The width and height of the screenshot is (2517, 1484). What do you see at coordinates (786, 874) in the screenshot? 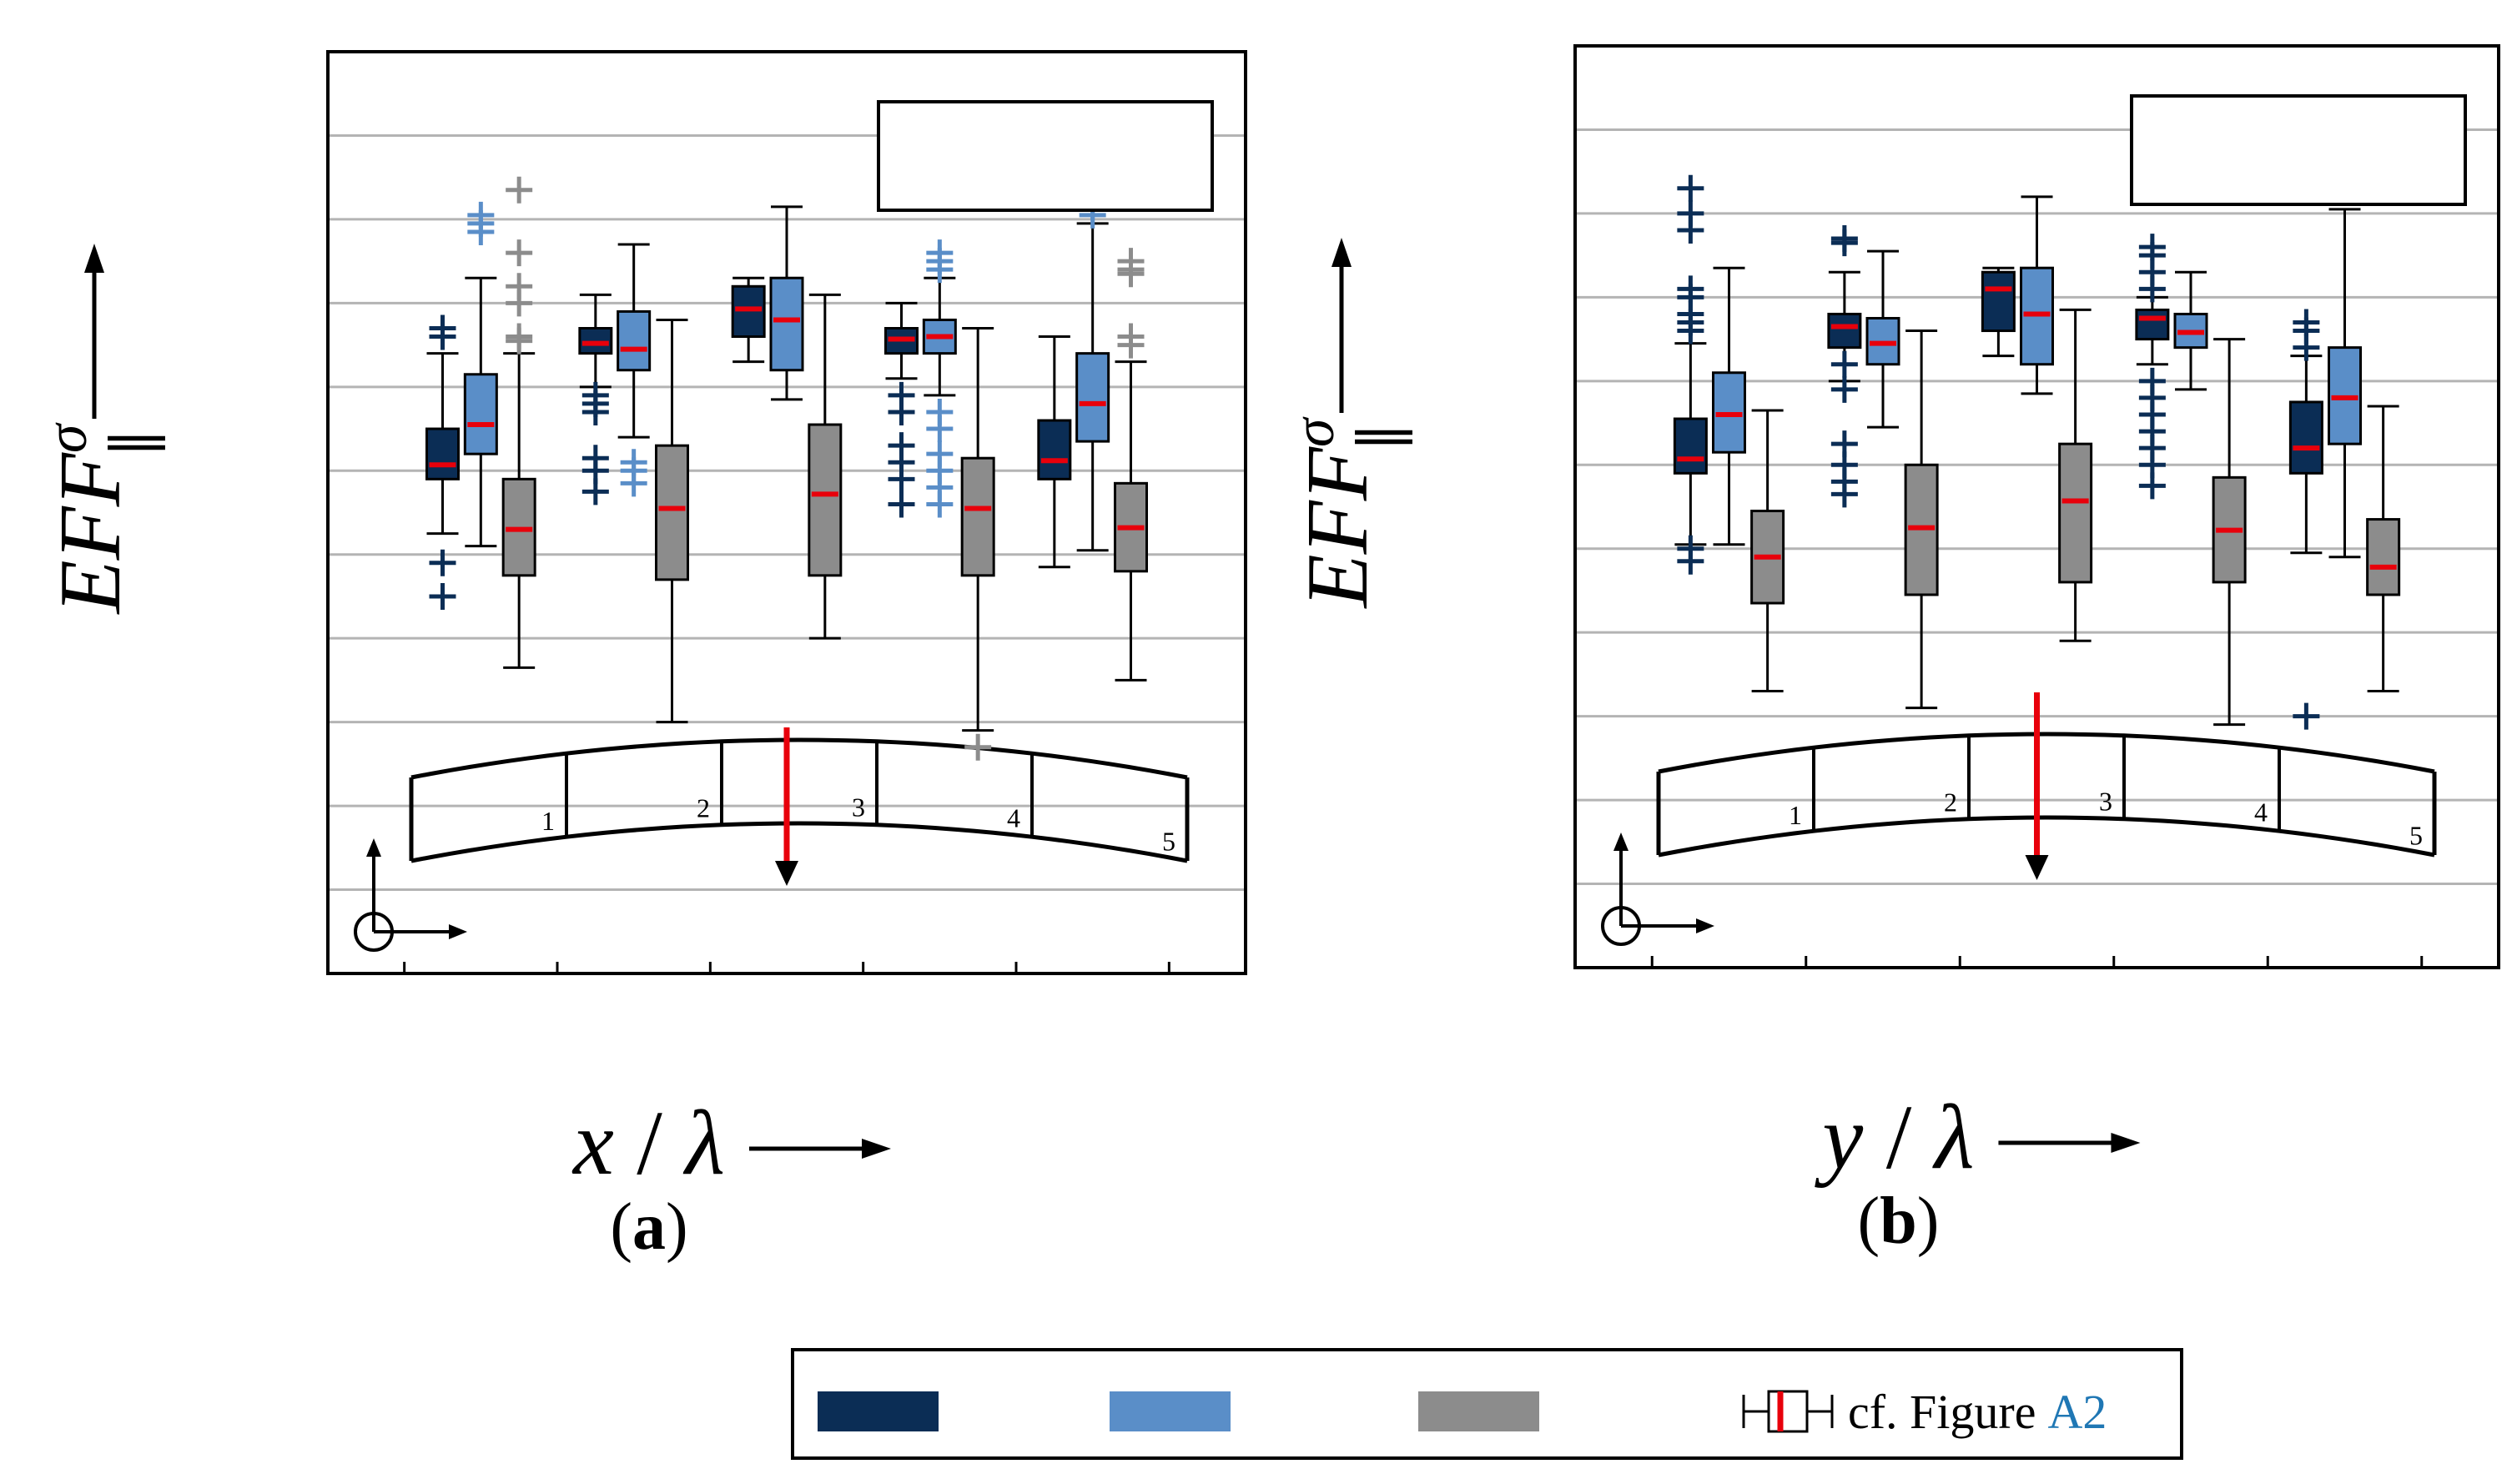
I see `load-arrow-head` at bounding box center [786, 874].